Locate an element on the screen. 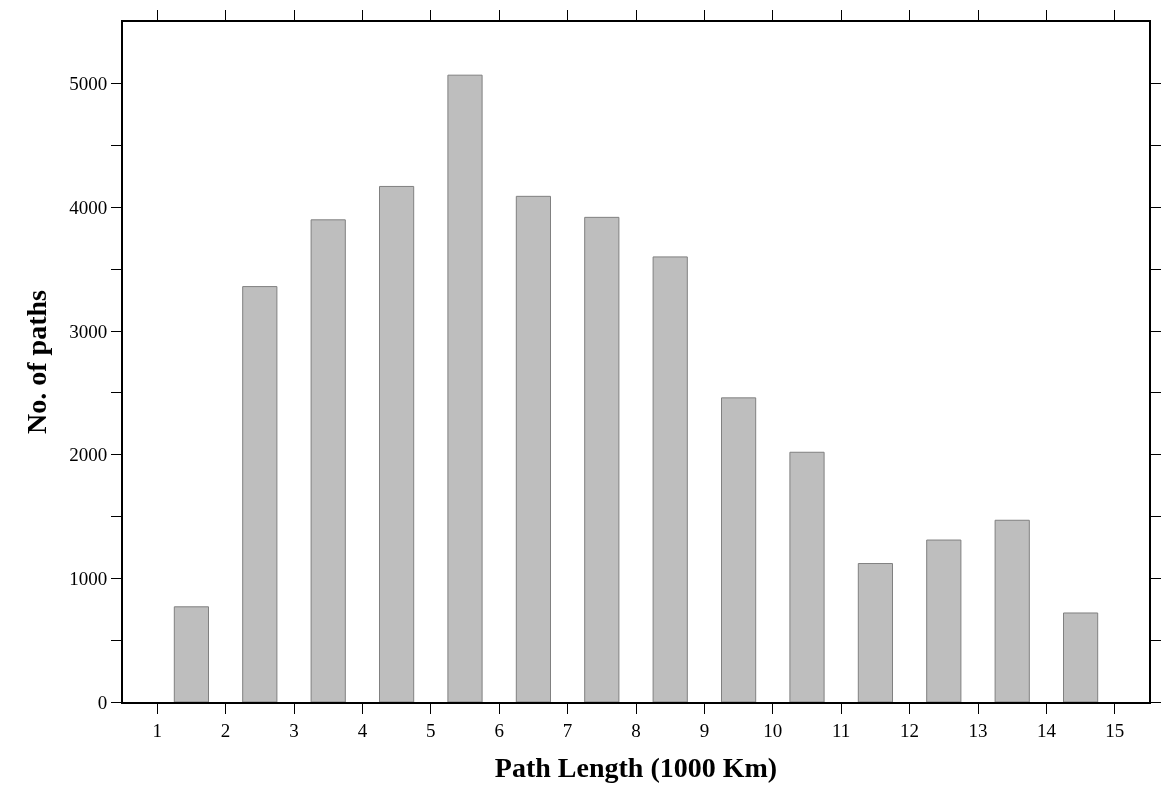  y-axis-title: No. of paths is located at coordinates (37, 361).